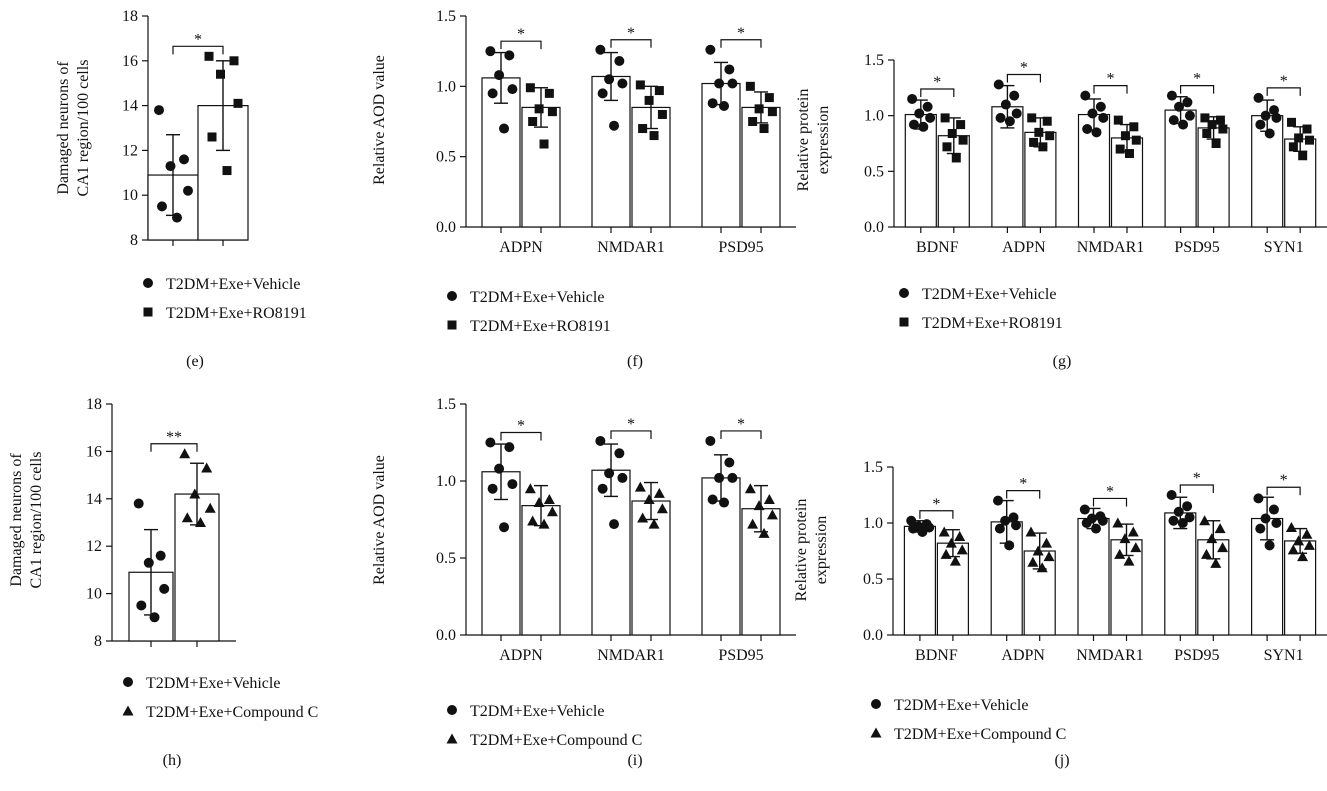 This screenshot has height=791, width=1327. What do you see at coordinates (1093, 576) in the screenshot?
I see `bar` at bounding box center [1093, 576].